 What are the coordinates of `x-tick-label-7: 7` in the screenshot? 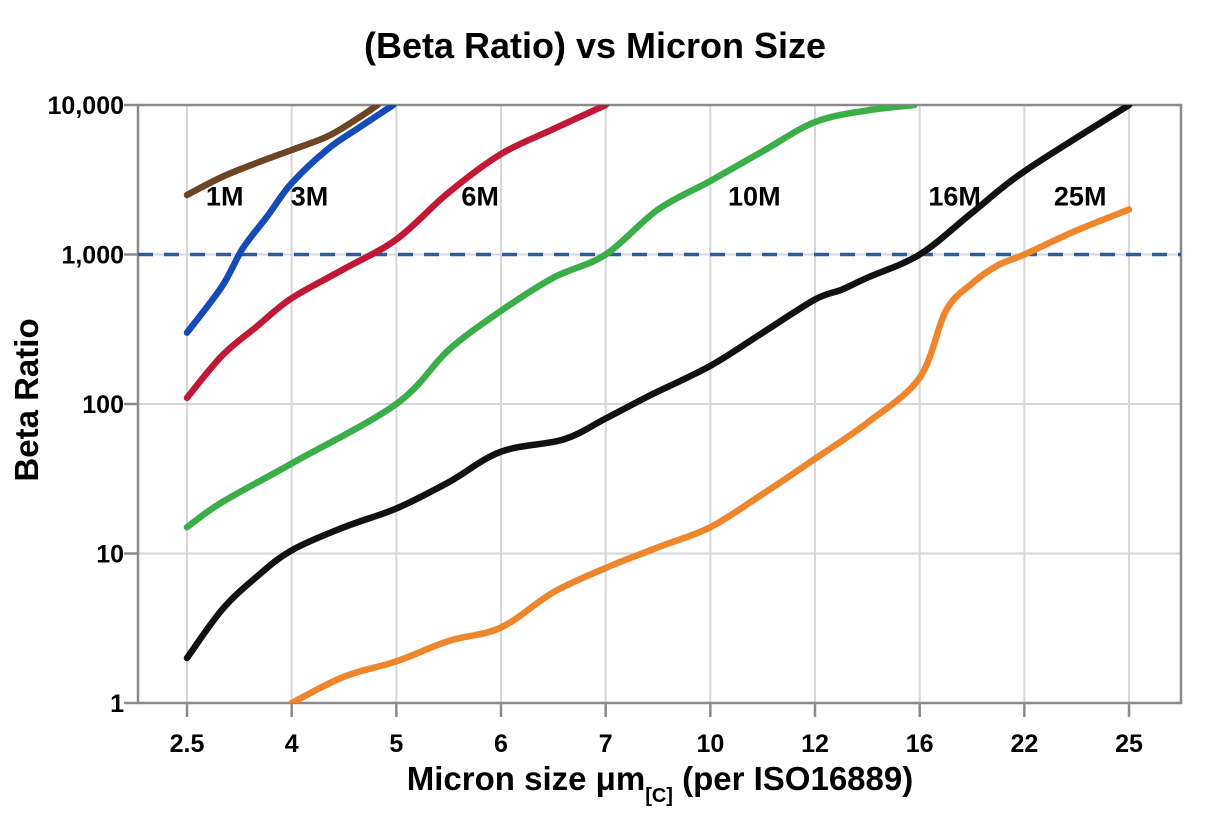 It's located at (606, 744).